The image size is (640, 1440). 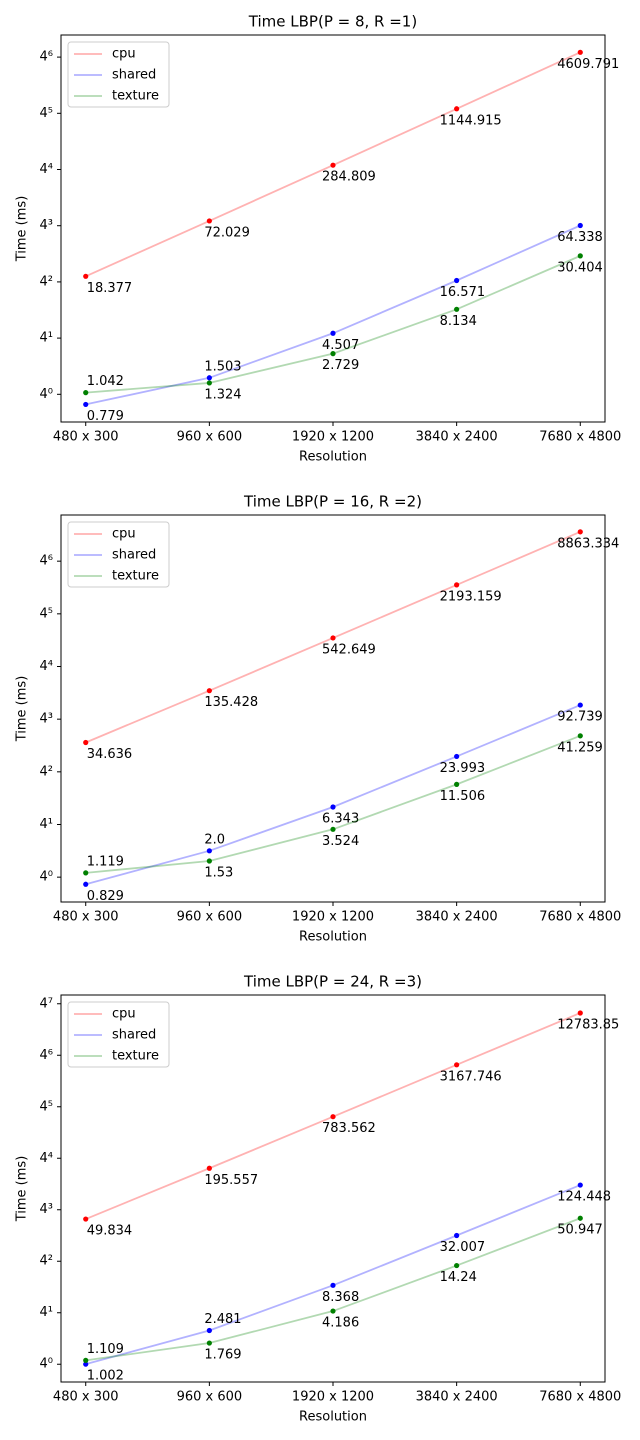 I want to click on data-label: 50.947, so click(x=580, y=1230).